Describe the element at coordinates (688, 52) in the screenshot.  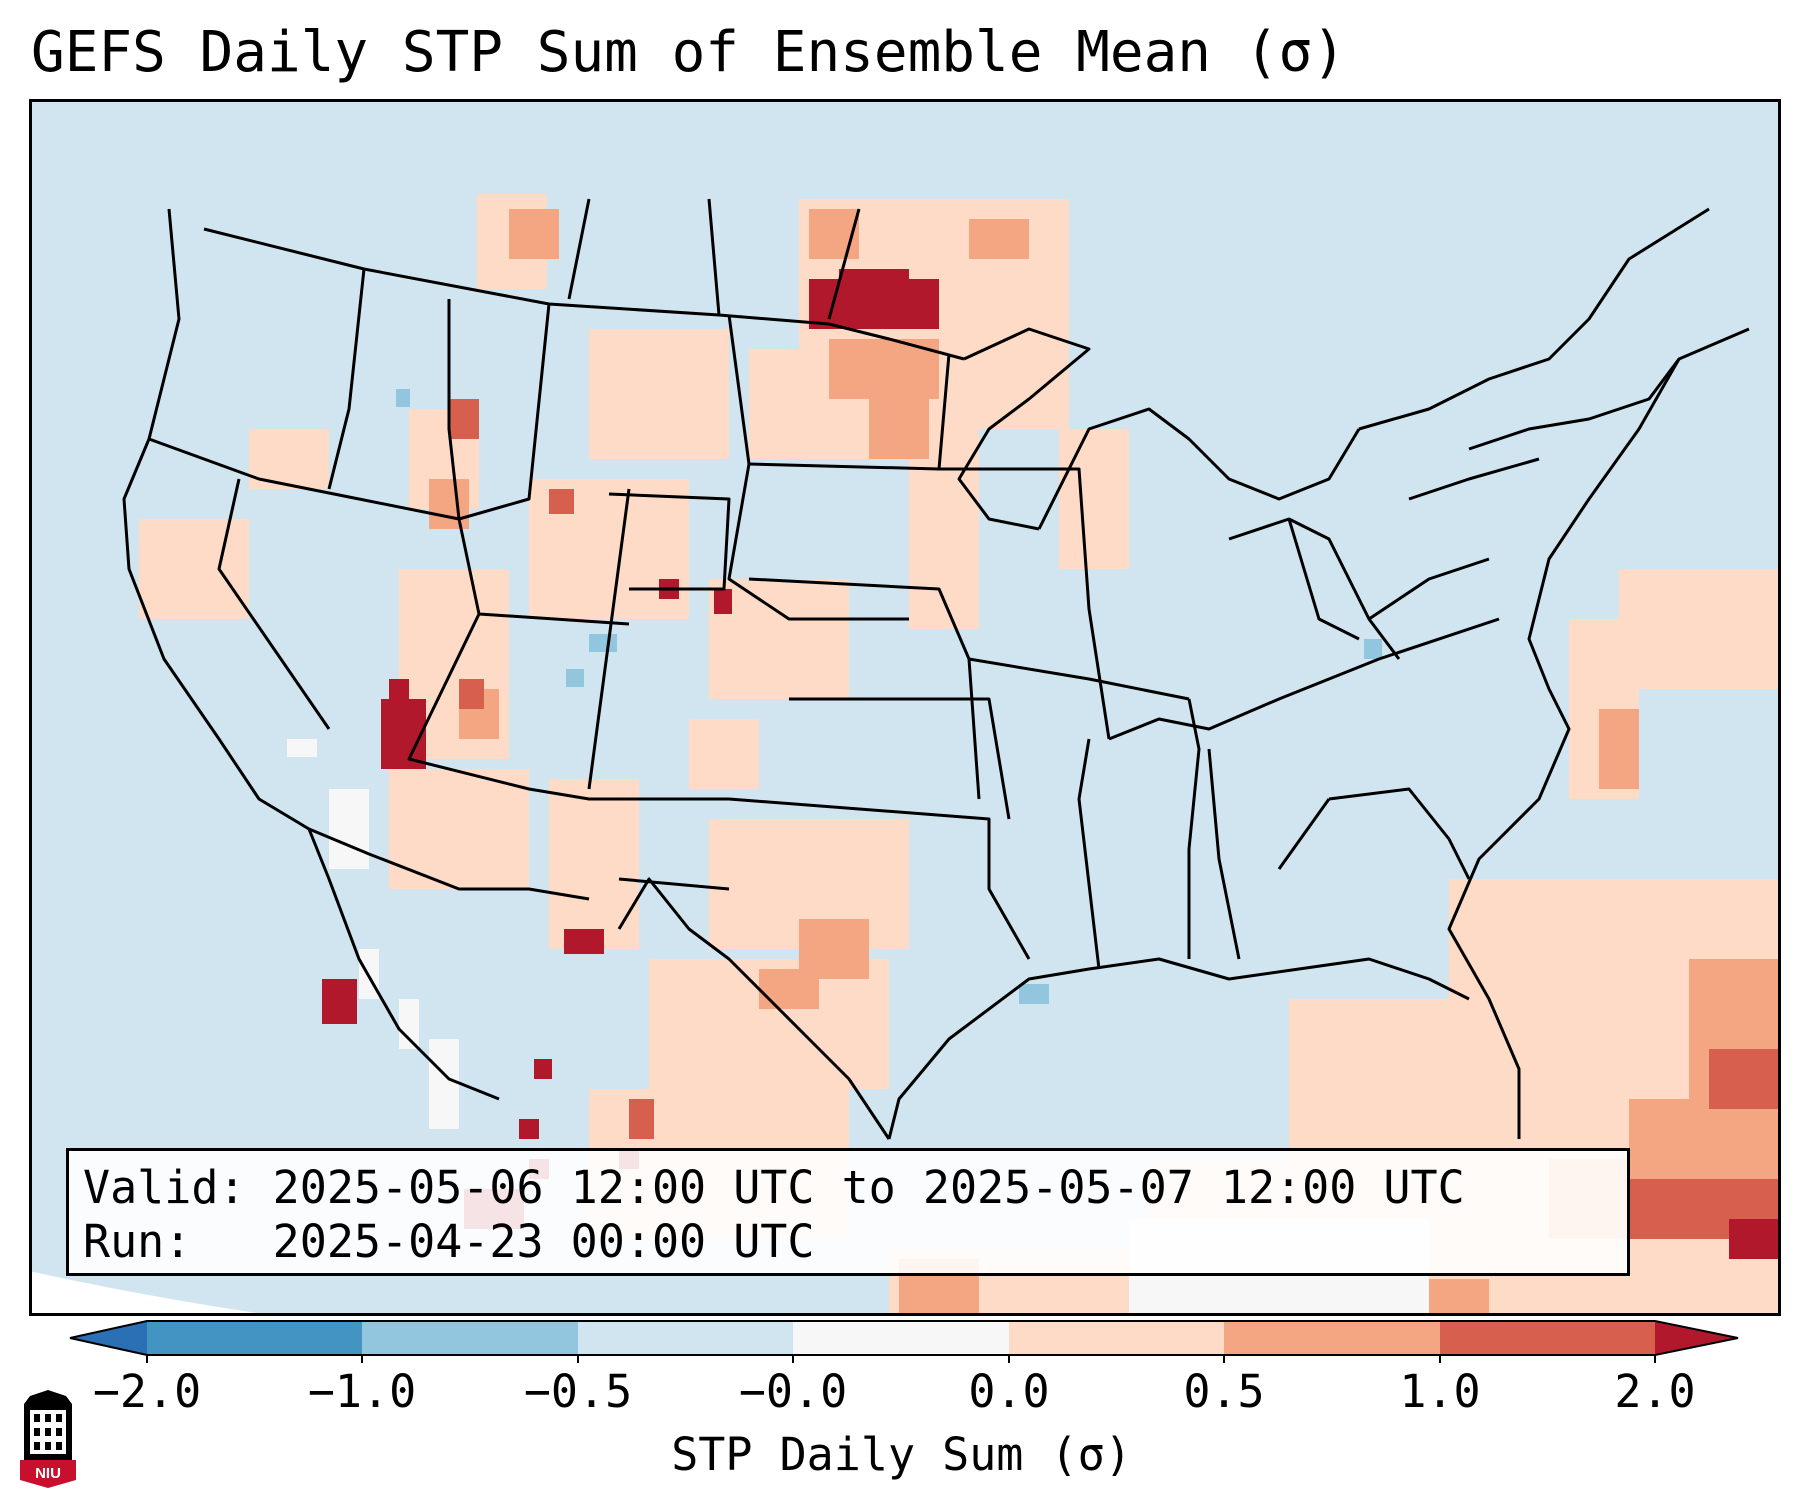
I see `map-title: GEFS Daily STP Sum of Ensemble Mean (σ)` at that location.